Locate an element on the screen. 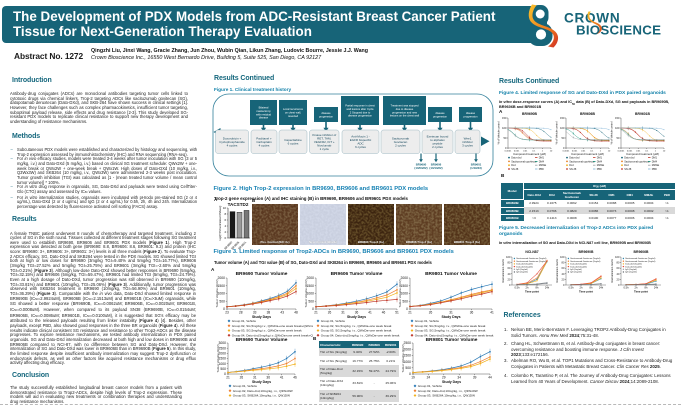 Image resolution: width=681 pixels, height=408 pixels. svg-text: BR9606 is located at coordinates (235, 245).